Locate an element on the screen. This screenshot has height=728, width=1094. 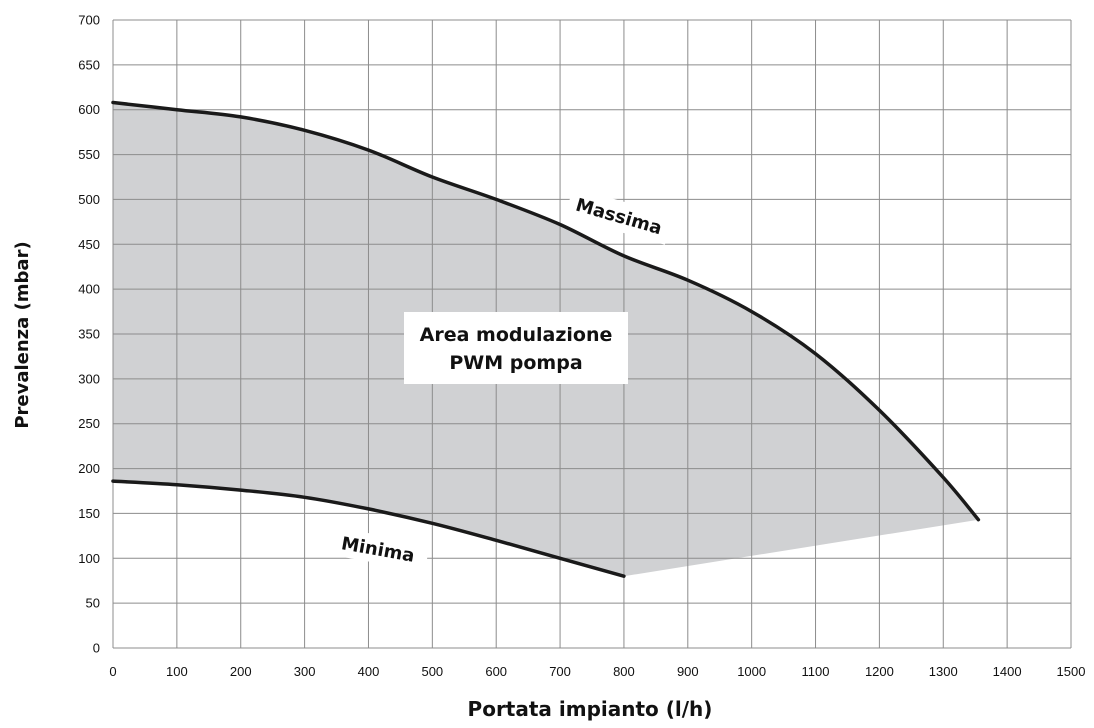
x-axis-title: Portata impianto (l/h) is located at coordinates (590, 709).